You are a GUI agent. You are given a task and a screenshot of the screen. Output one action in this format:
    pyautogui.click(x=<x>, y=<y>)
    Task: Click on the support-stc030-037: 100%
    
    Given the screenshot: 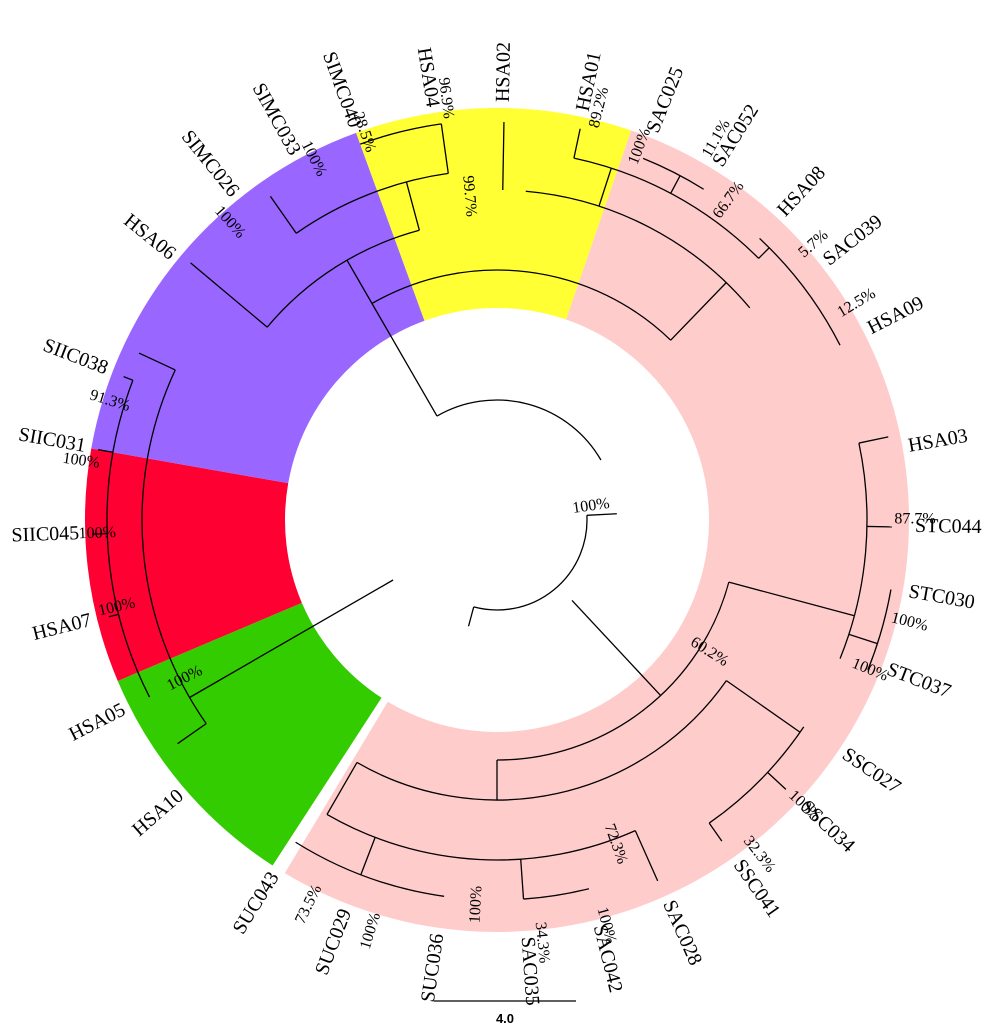 What is the action you would take?
    pyautogui.click(x=909, y=622)
    